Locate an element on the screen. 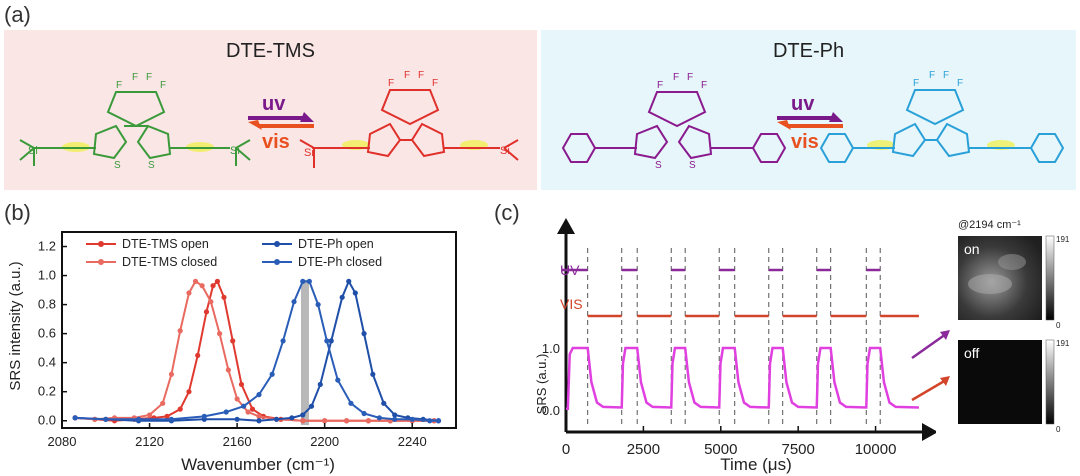 This screenshot has width=1080, height=476. y-tick-label: 0.0 is located at coordinates (551, 410).